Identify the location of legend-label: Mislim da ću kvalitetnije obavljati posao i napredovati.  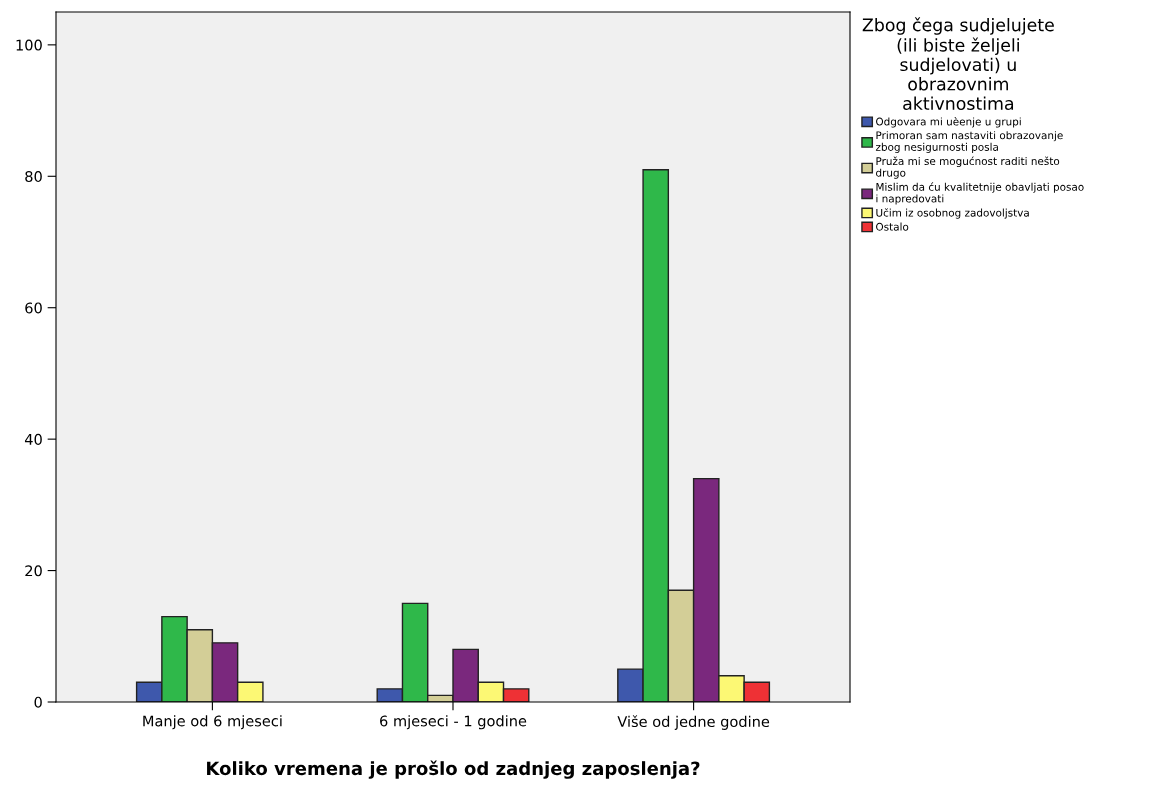
(980, 193).